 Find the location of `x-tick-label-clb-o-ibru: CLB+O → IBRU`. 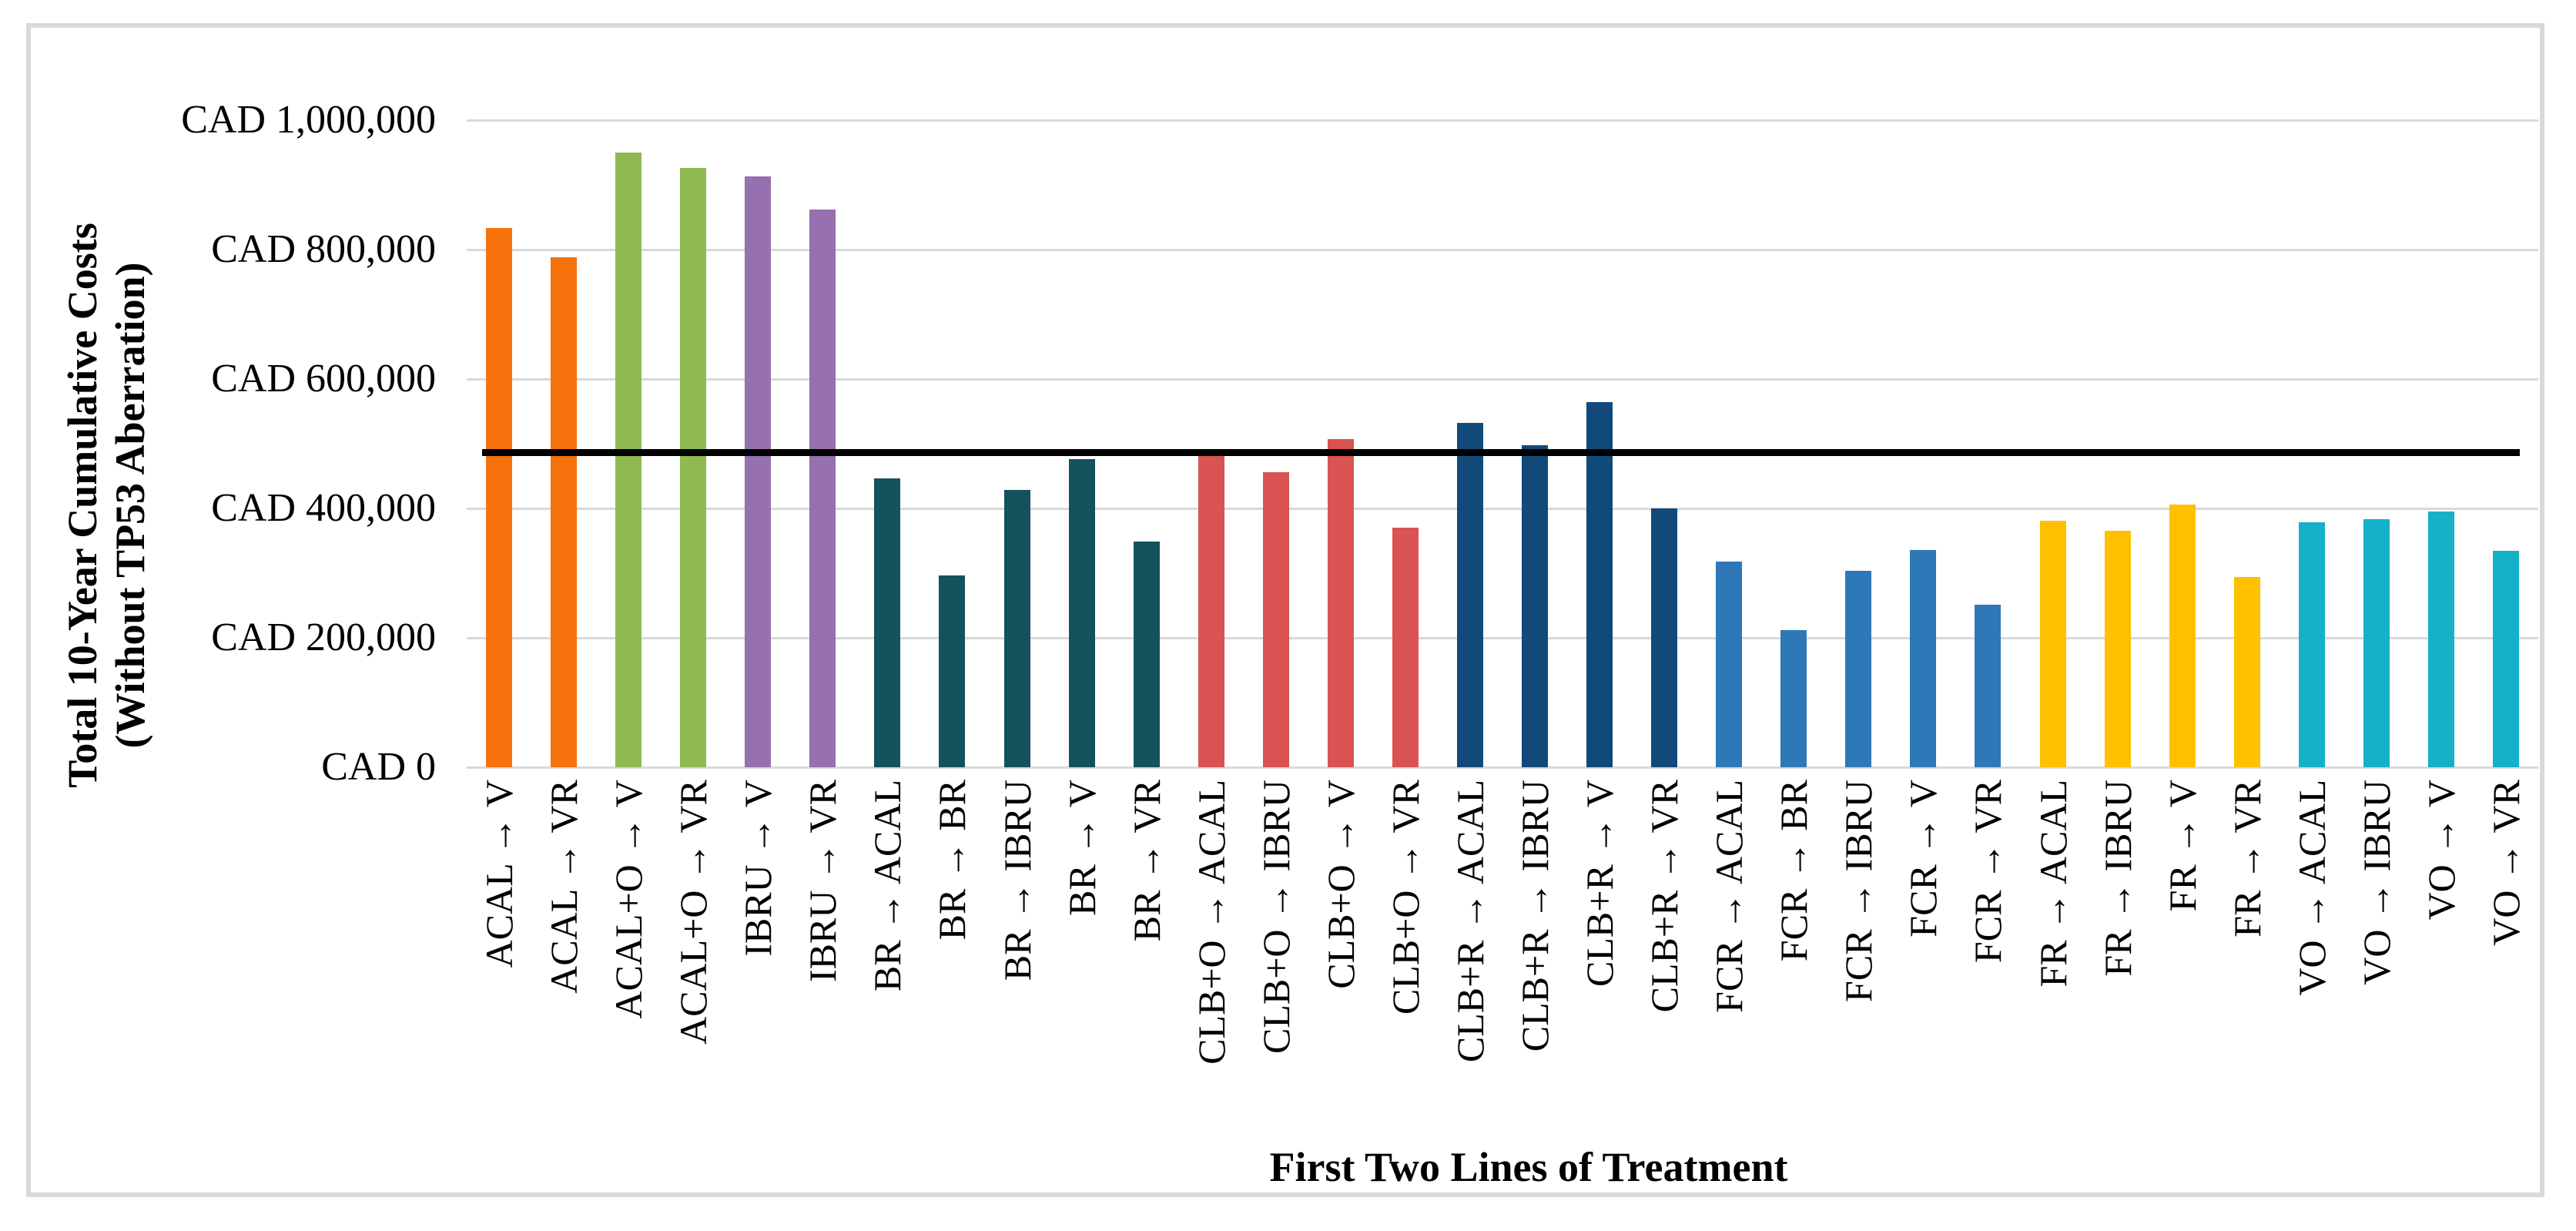

x-tick-label-clb-o-ibru: CLB+O → IBRU is located at coordinates (1276, 917).